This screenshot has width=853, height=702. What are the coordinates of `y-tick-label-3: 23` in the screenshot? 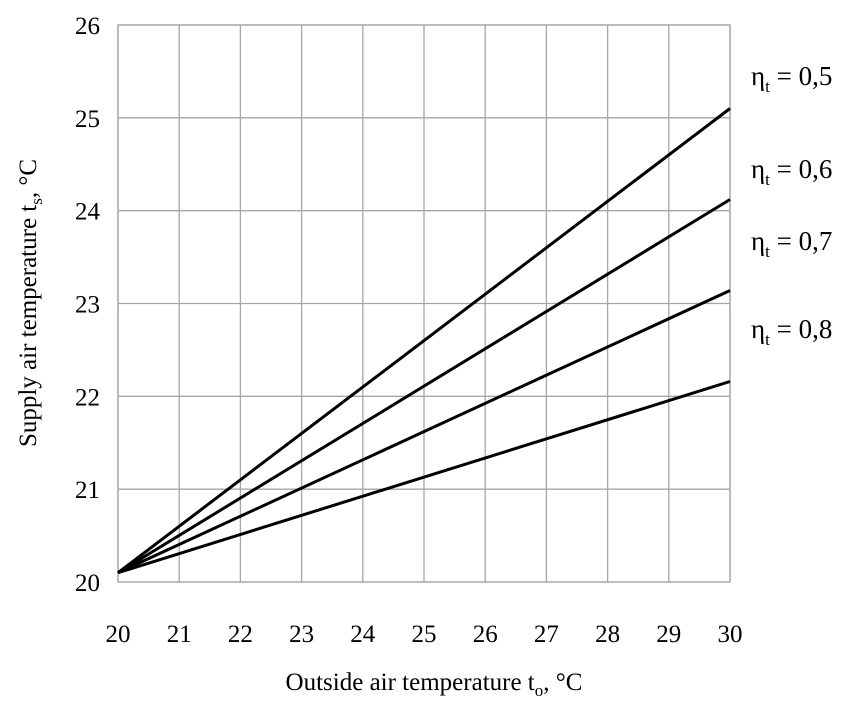 It's located at (87, 305).